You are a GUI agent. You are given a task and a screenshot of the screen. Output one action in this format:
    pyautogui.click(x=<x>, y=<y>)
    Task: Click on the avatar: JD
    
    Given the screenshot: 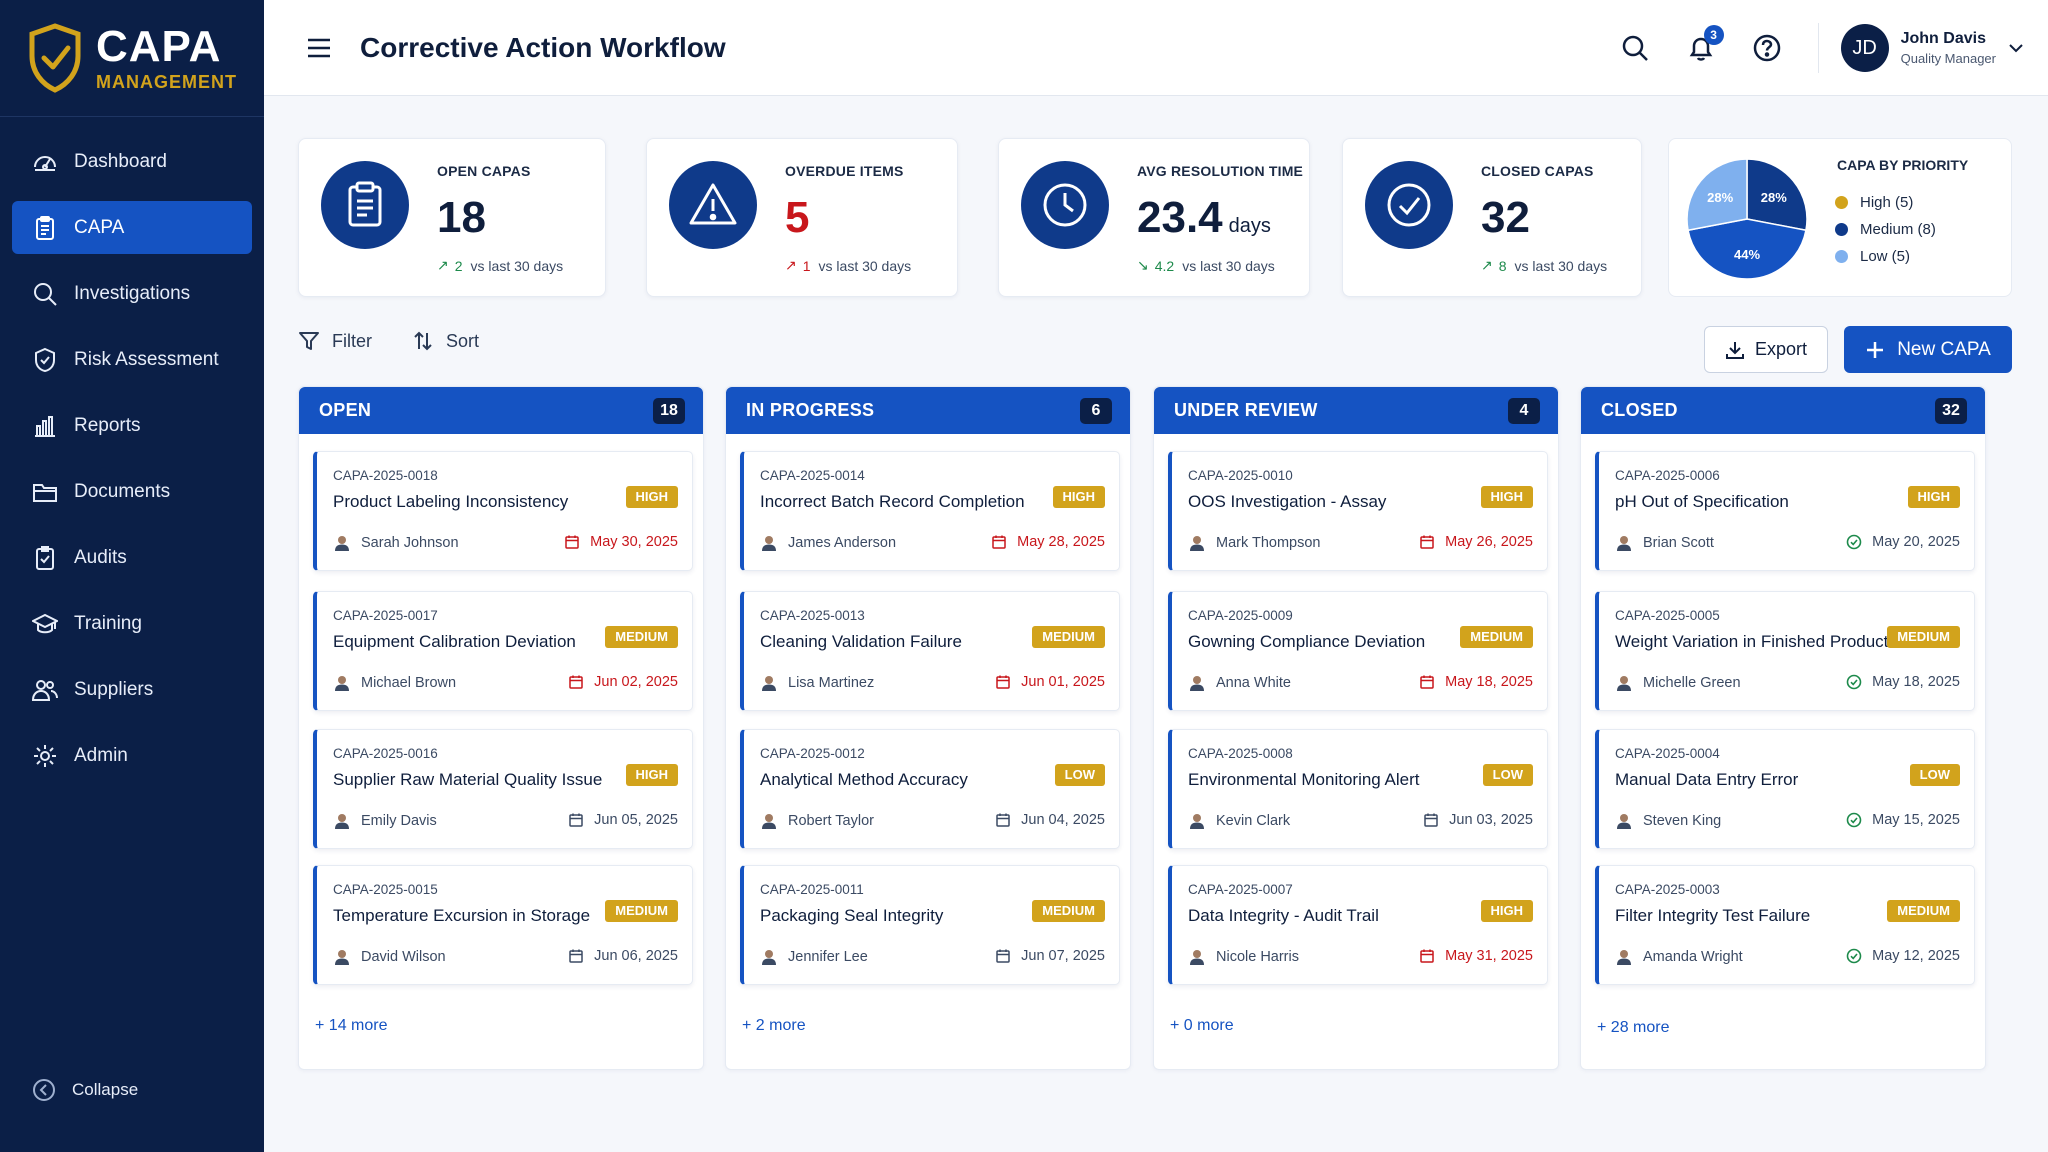 What is the action you would take?
    pyautogui.click(x=1864, y=48)
    